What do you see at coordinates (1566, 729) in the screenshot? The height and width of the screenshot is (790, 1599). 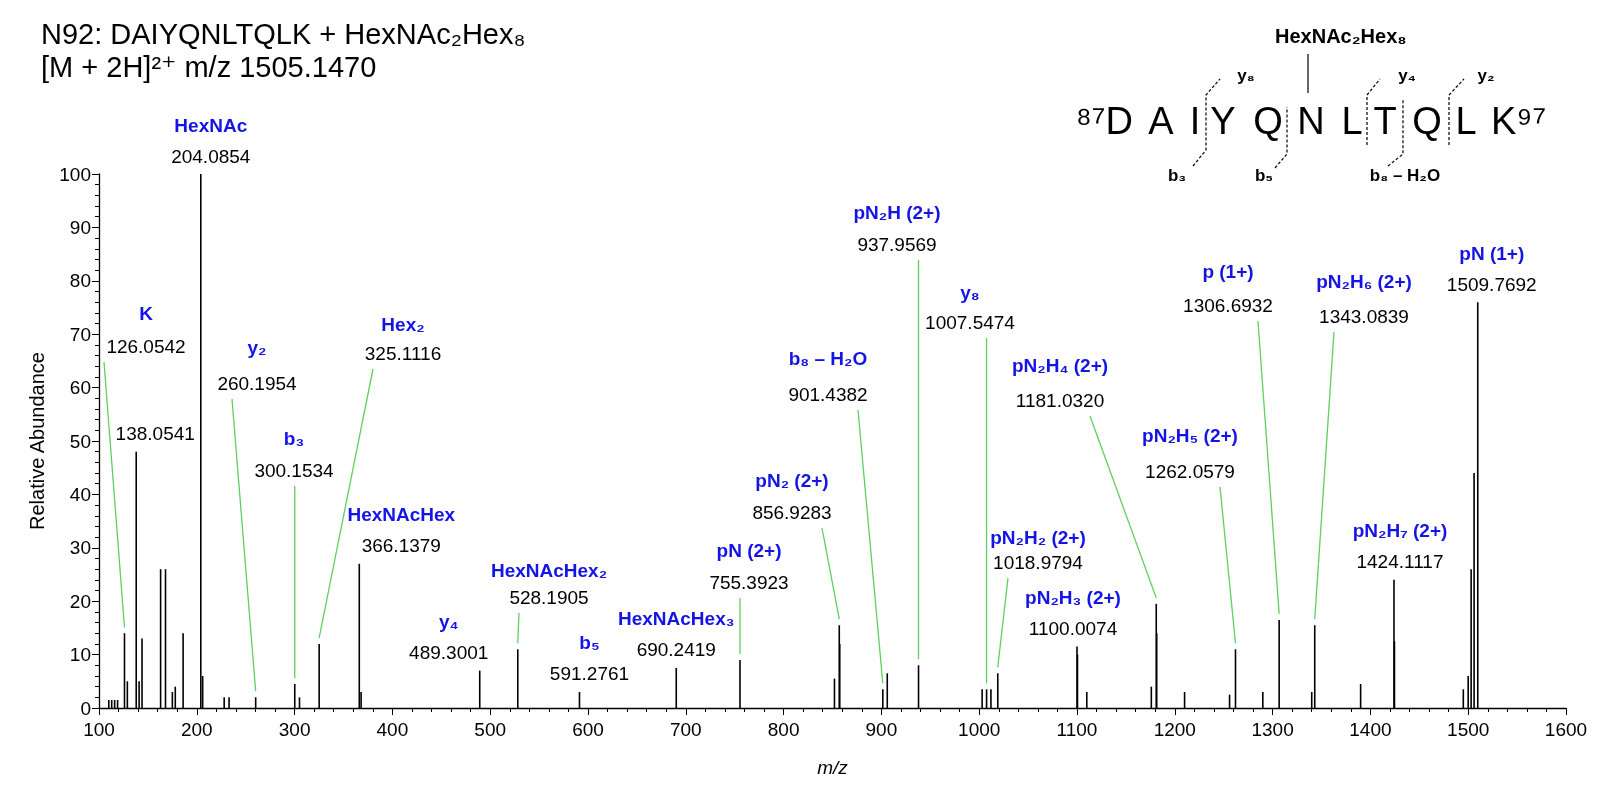 I see `x-tick-label: 1600` at bounding box center [1566, 729].